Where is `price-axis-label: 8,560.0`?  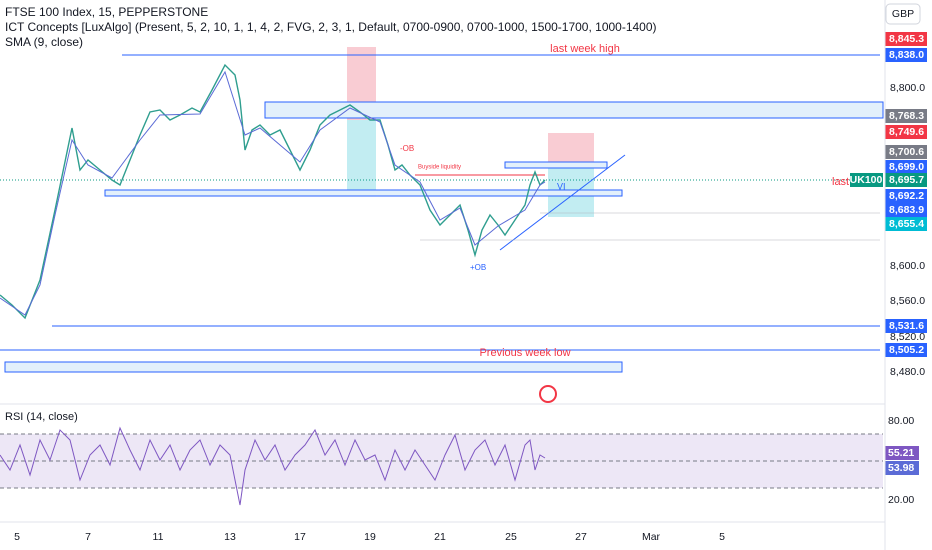 price-axis-label: 8,560.0 is located at coordinates (907, 301).